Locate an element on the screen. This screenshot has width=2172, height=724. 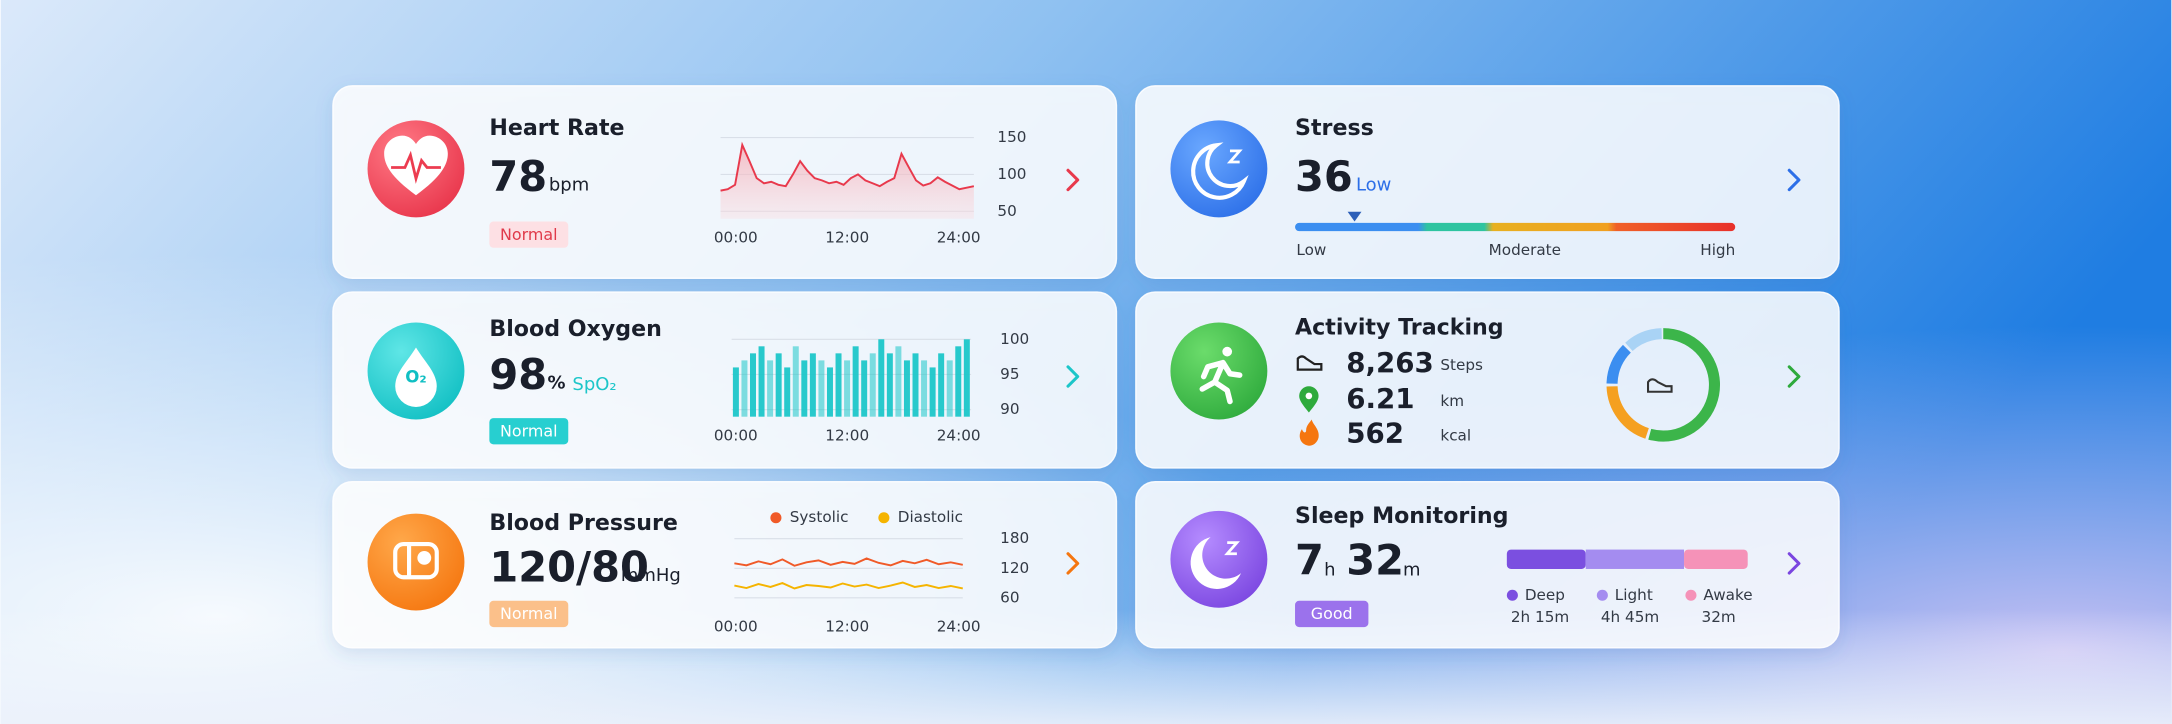
metric-value: 7 is located at coordinates (1309, 559).